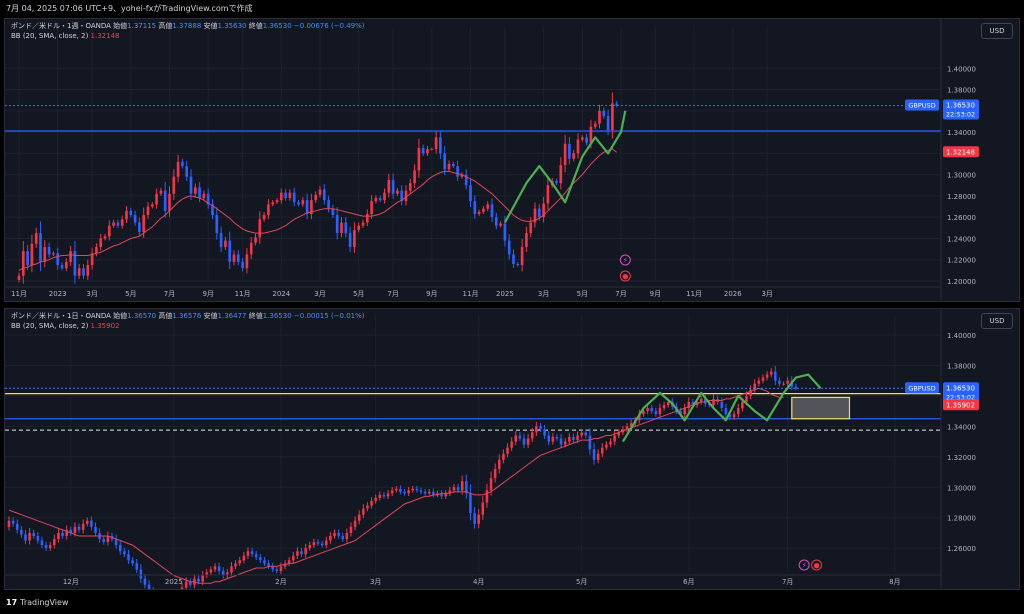  What do you see at coordinates (804, 566) in the screenshot?
I see `lightning-event-icon-glyph: ⚡` at bounding box center [804, 566].